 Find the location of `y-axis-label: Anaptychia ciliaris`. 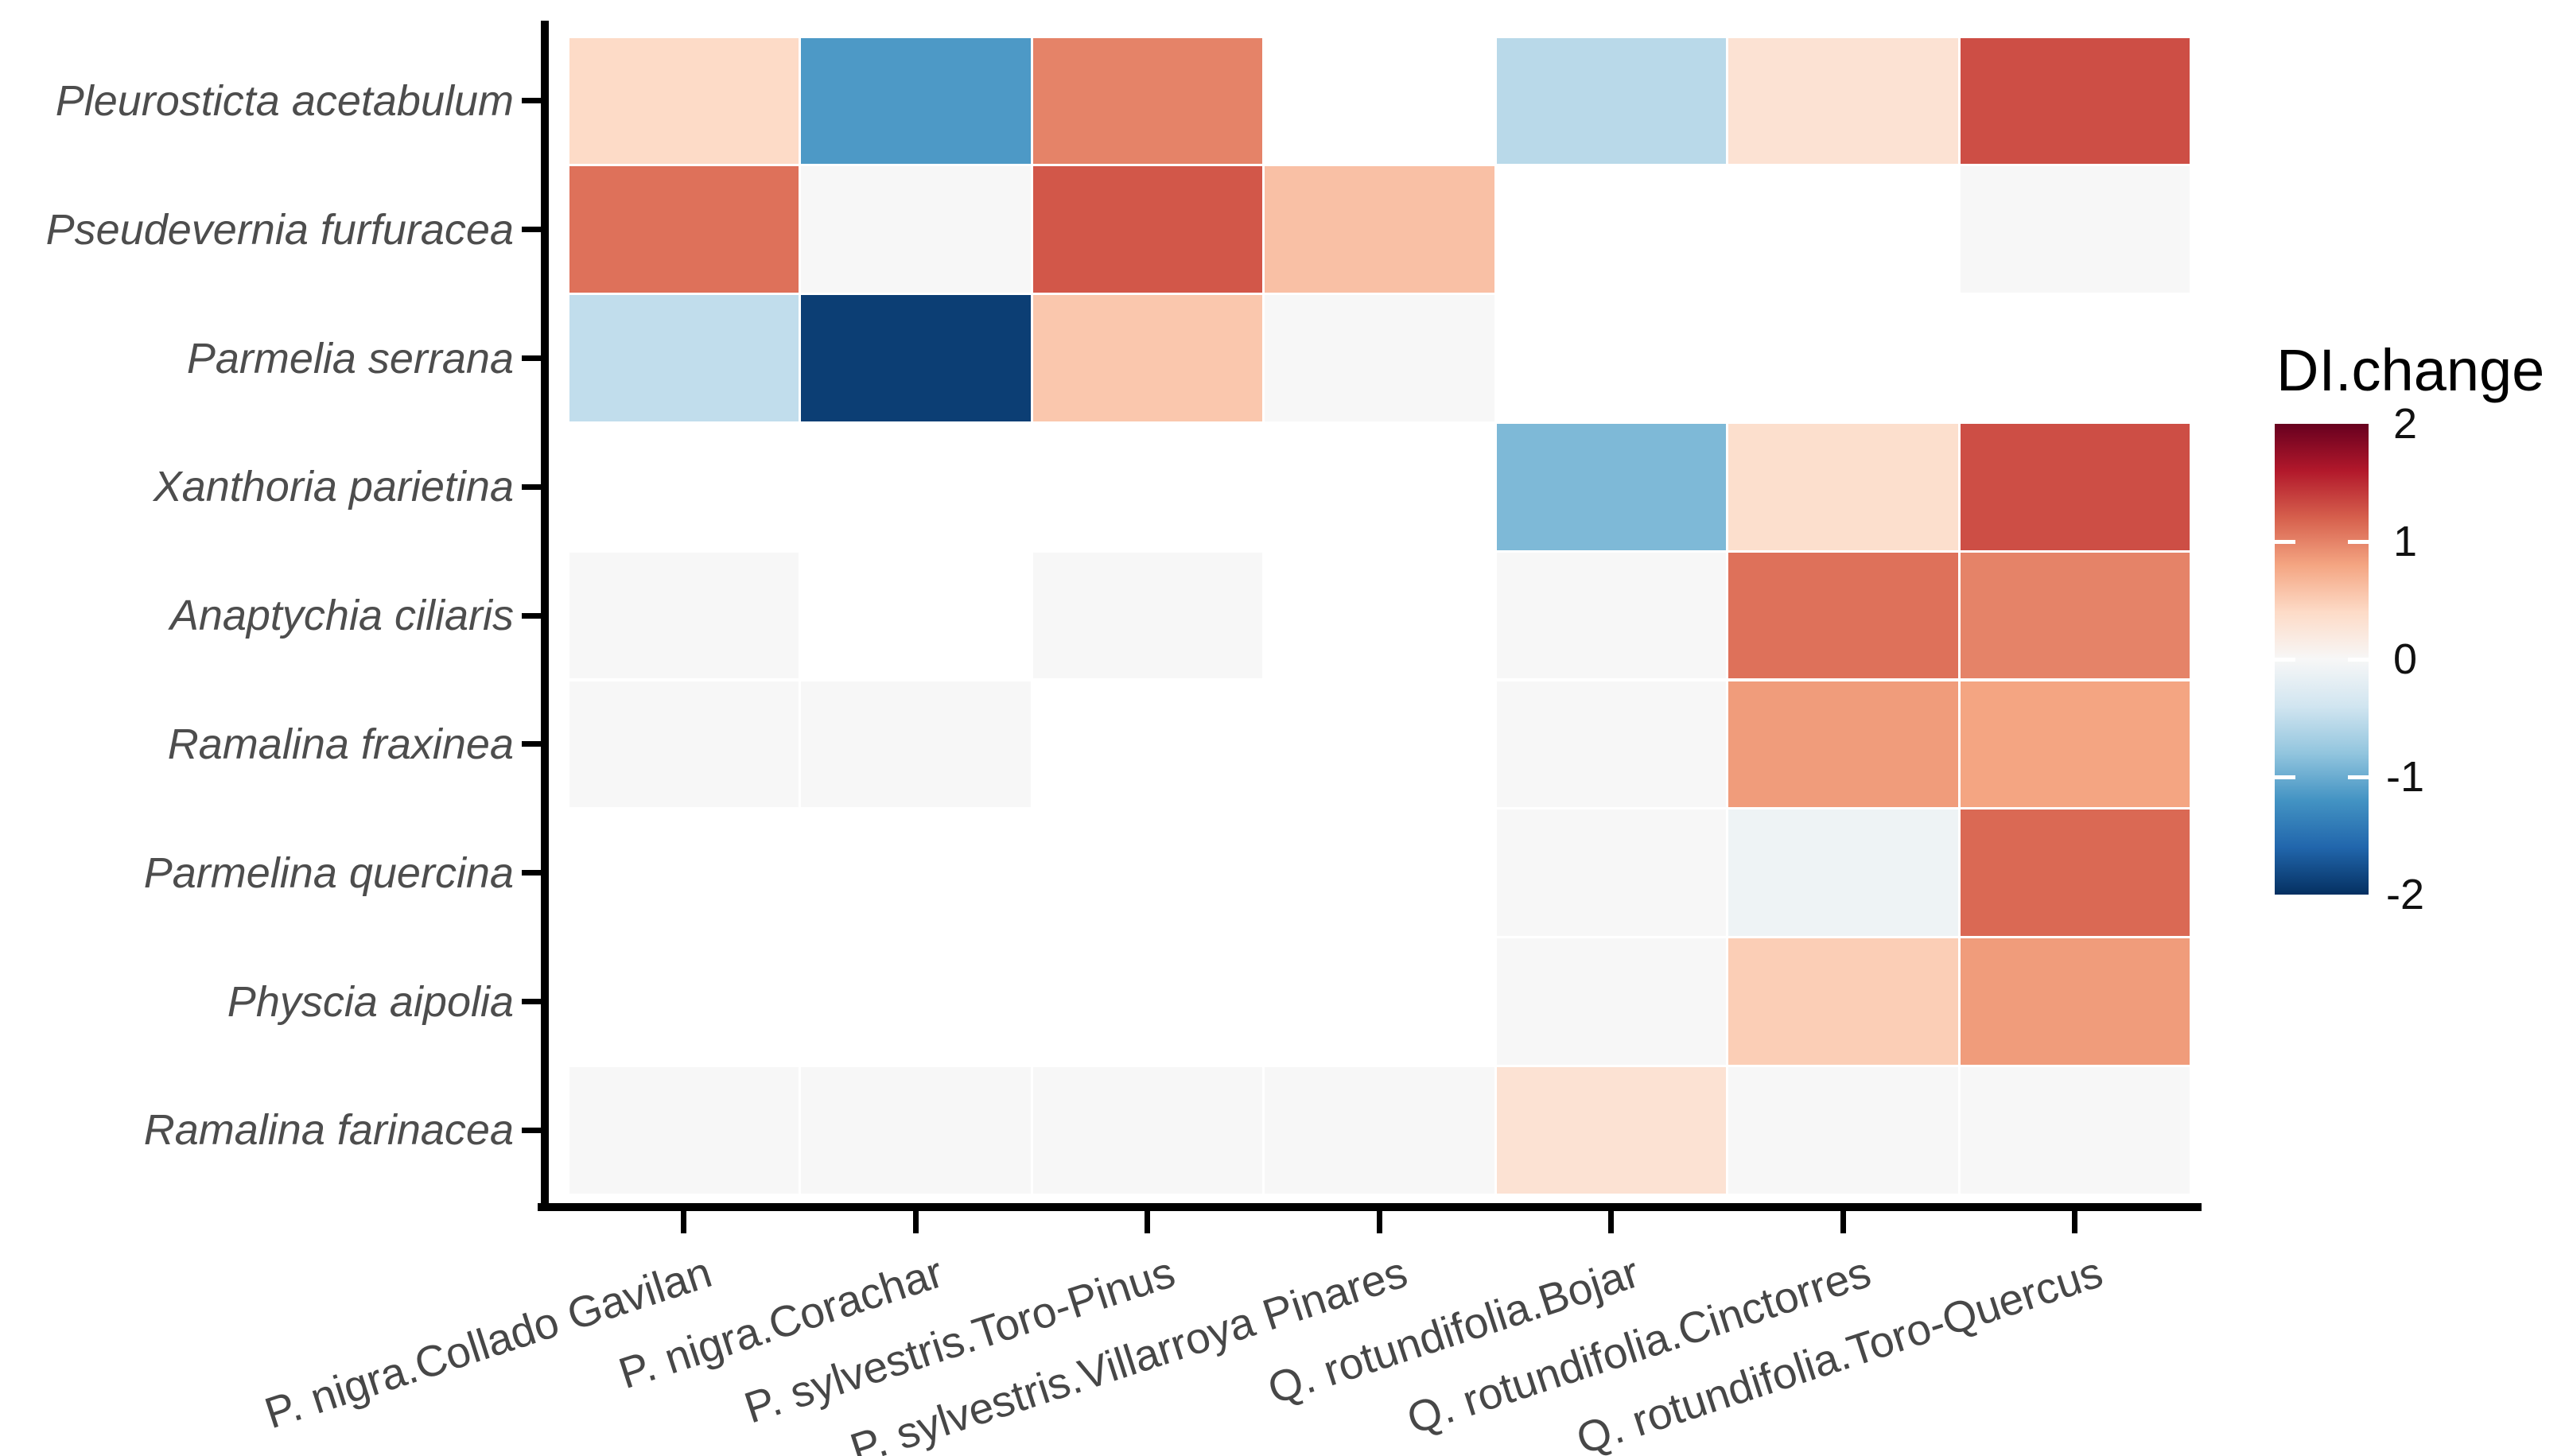

y-axis-label: Anaptychia ciliaris is located at coordinates (341, 616).